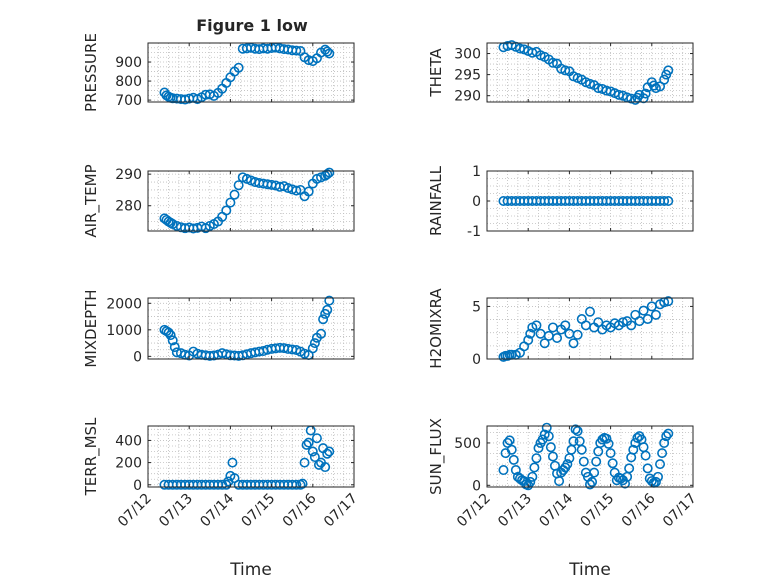 The image size is (778, 583). I want to click on y-tick-label: 2000, so click(124, 304).